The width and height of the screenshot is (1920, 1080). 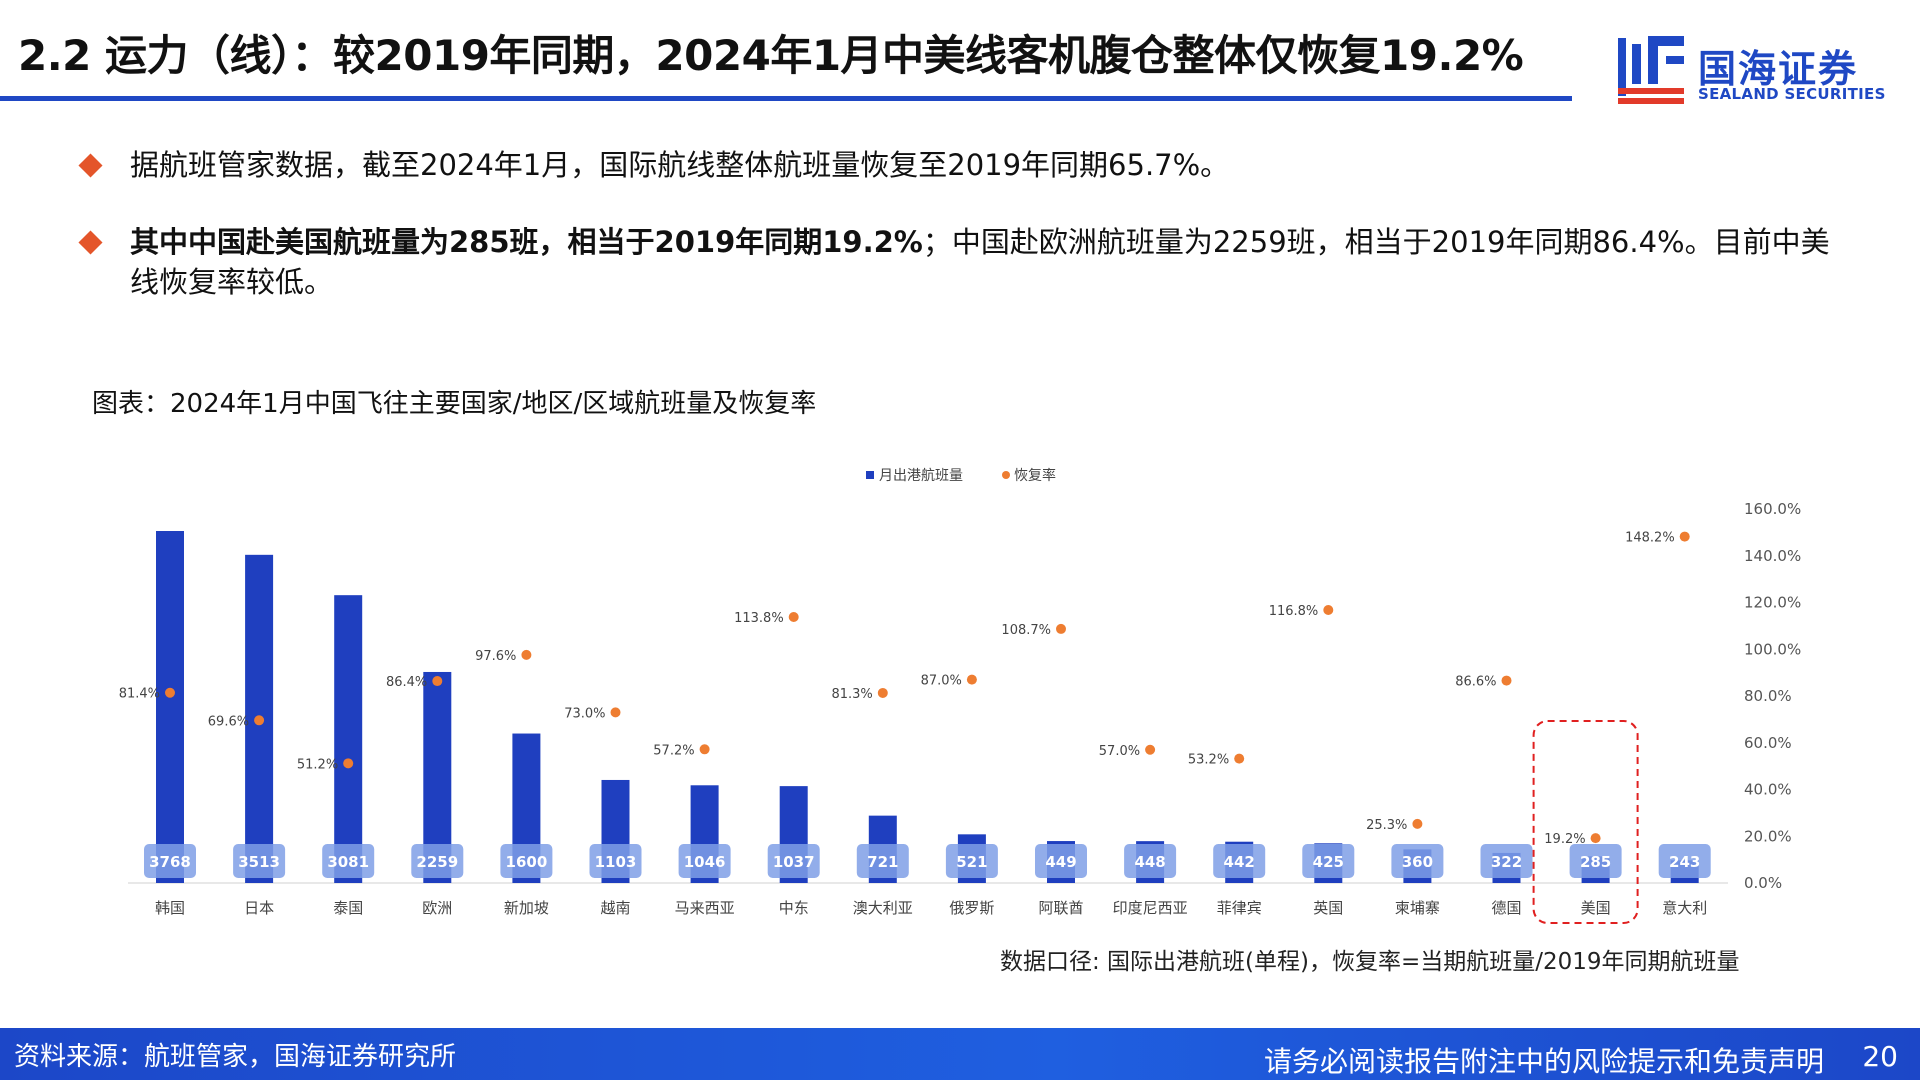 What do you see at coordinates (1772, 509) in the screenshot?
I see `y-tick-8: 160.0%` at bounding box center [1772, 509].